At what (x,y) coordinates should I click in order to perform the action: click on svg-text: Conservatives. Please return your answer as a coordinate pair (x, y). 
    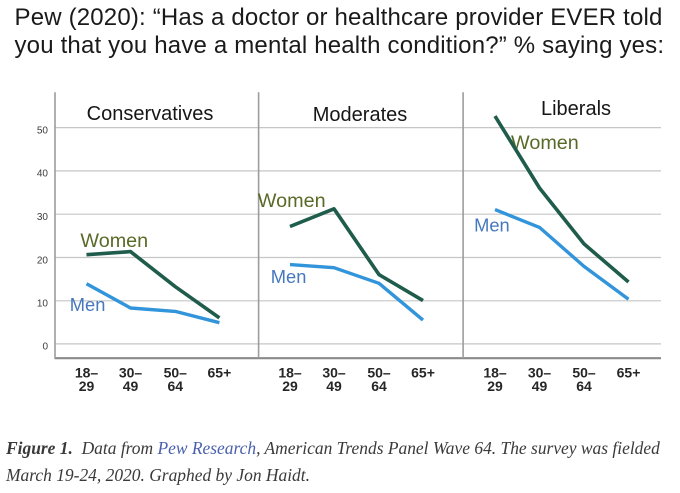
    Looking at the image, I should click on (150, 114).